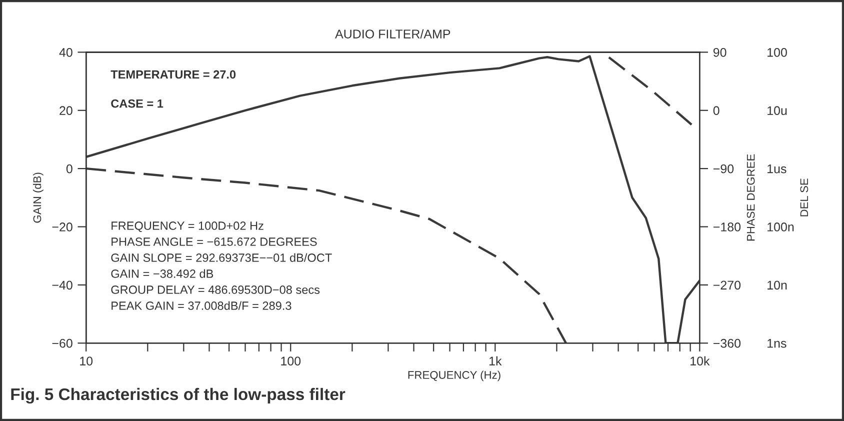  What do you see at coordinates (62, 285) in the screenshot?
I see `y-tick-label: −40` at bounding box center [62, 285].